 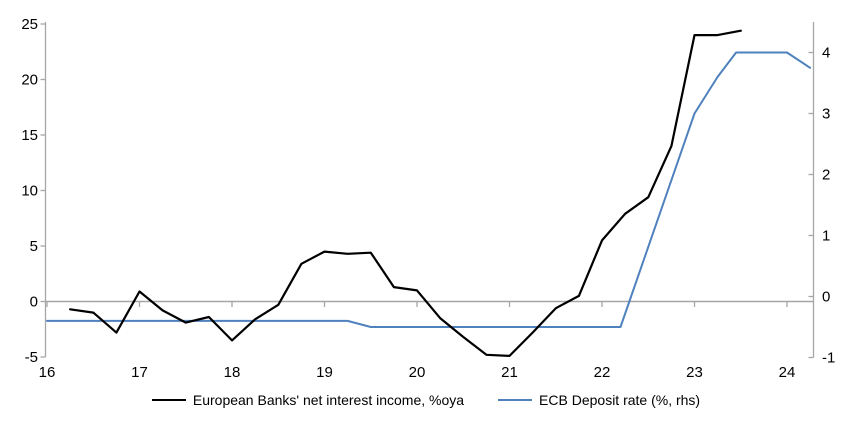 I want to click on legend-label-ecb-deposit-rate: ECB Deposit rate (%, rhs), so click(x=620, y=400).